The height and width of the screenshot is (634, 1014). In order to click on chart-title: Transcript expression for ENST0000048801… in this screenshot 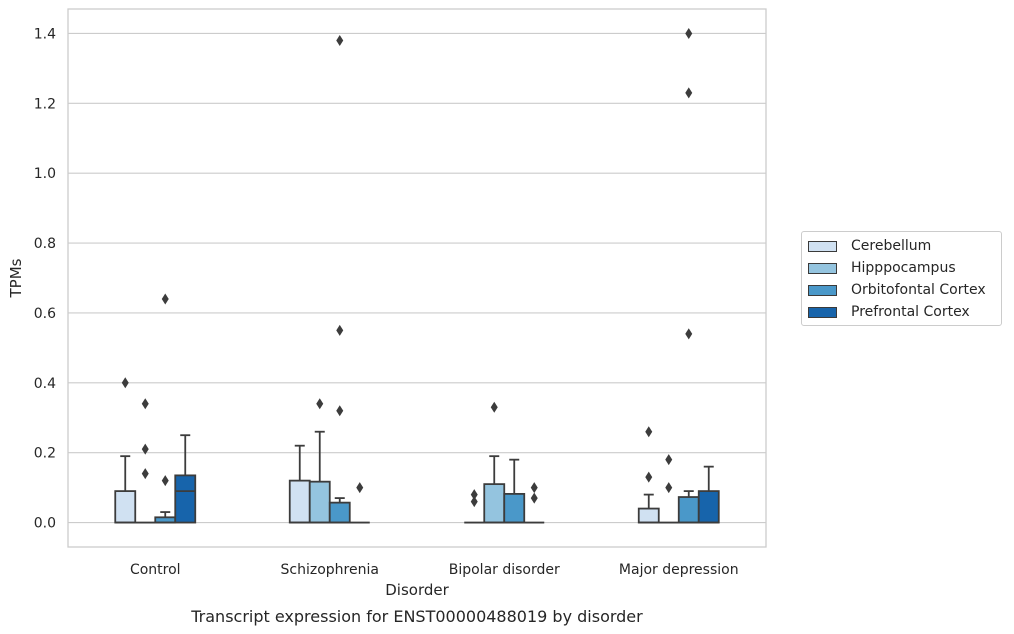, I will do `click(416, 616)`.